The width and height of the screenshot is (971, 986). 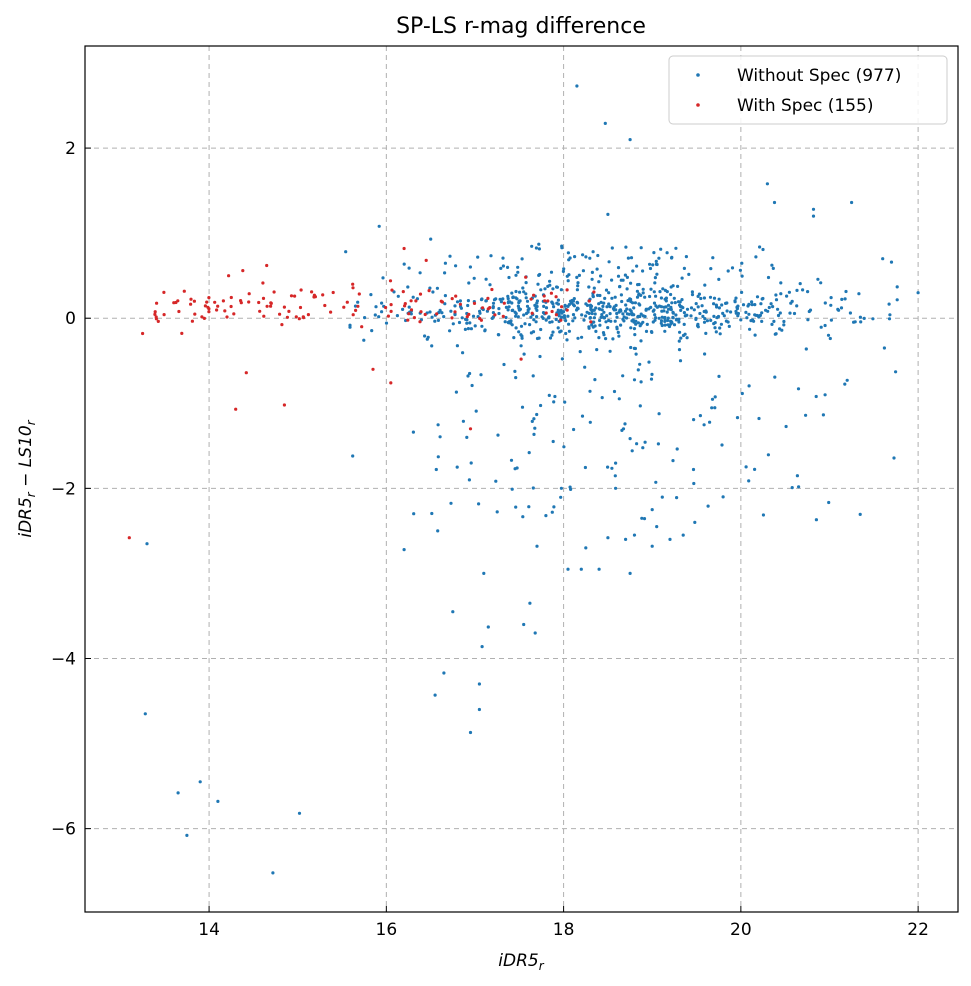 I want to click on x-tick-label: 14, so click(x=209, y=930).